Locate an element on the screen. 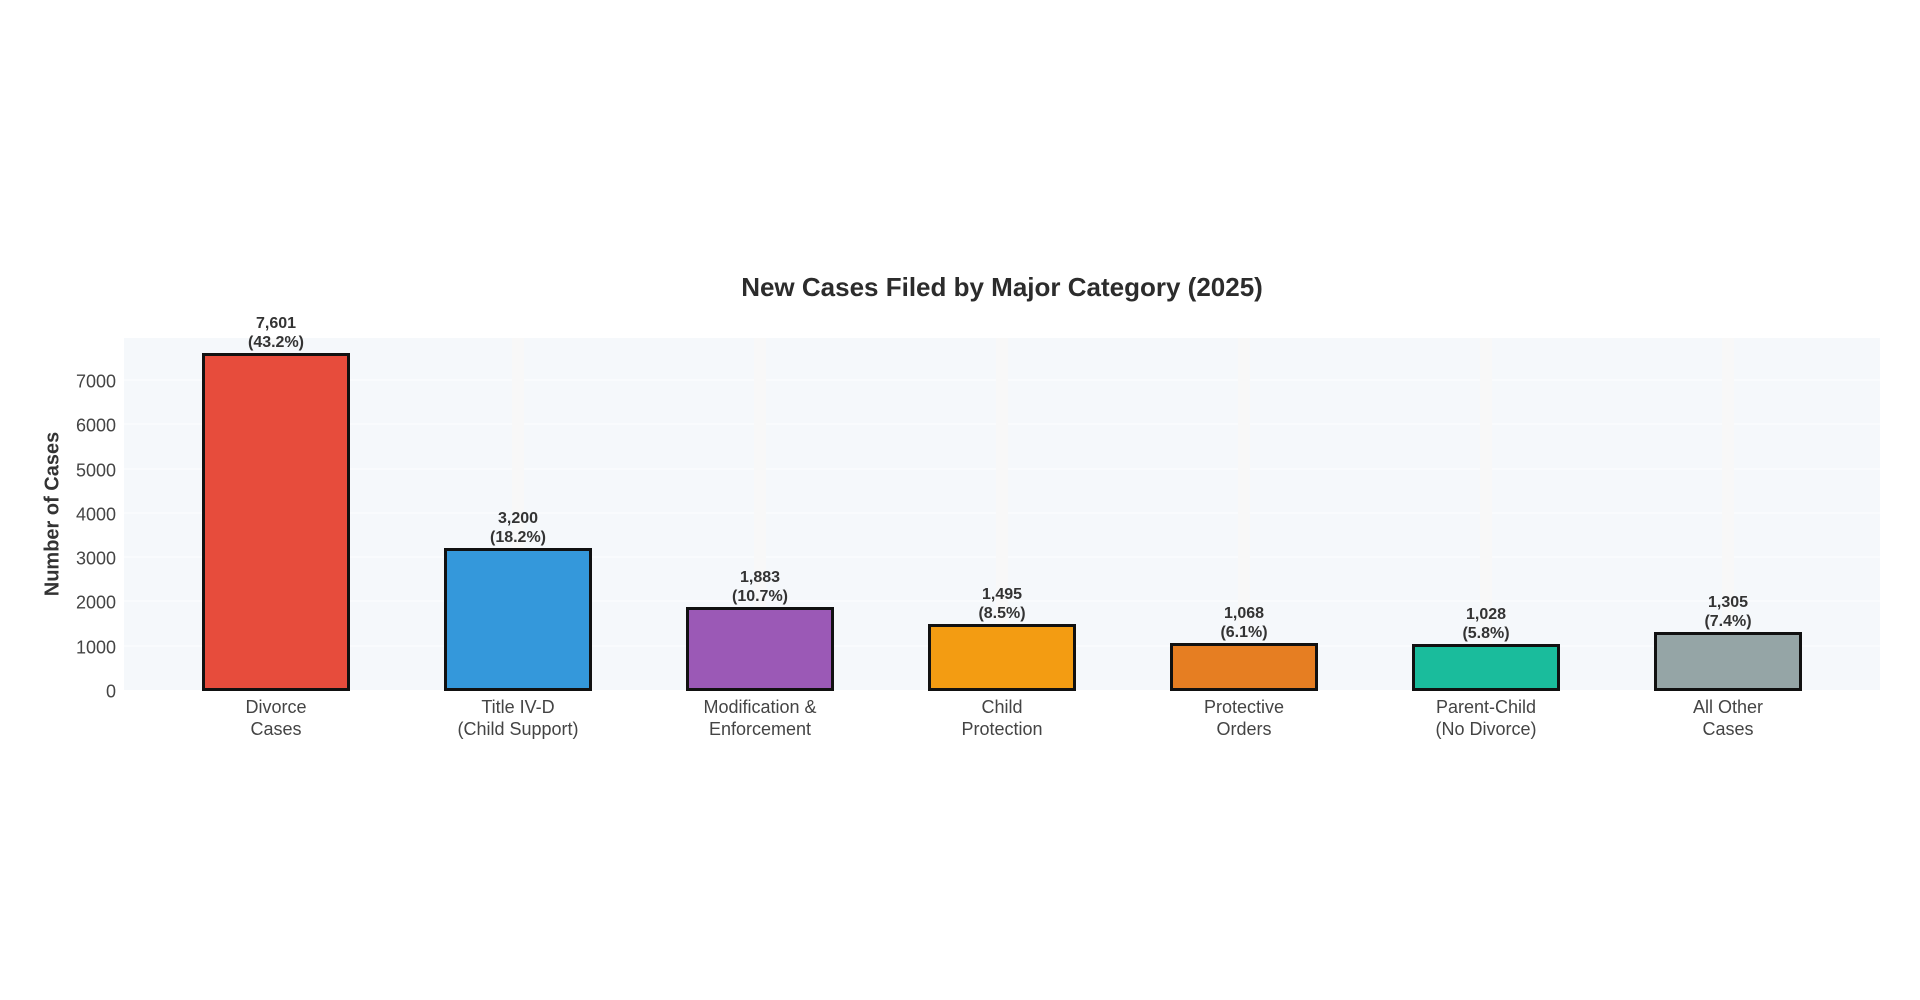 Image resolution: width=1920 pixels, height=1000 pixels. x-tick-label: All Other Cases is located at coordinates (1728, 718).